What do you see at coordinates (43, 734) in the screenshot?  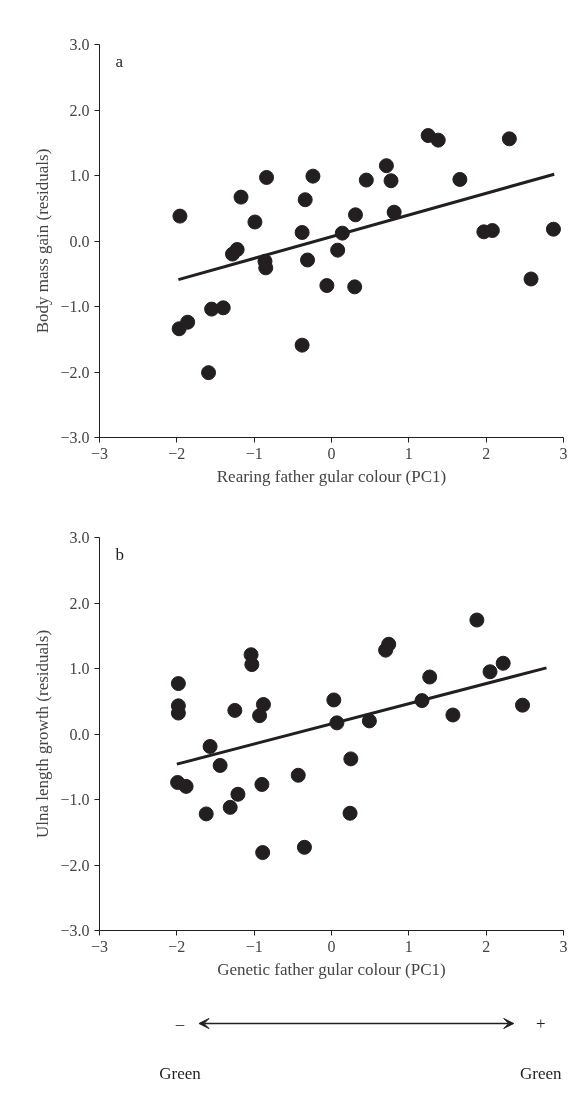 I see `y-axis-title: Ulna length growth (residuals)` at bounding box center [43, 734].